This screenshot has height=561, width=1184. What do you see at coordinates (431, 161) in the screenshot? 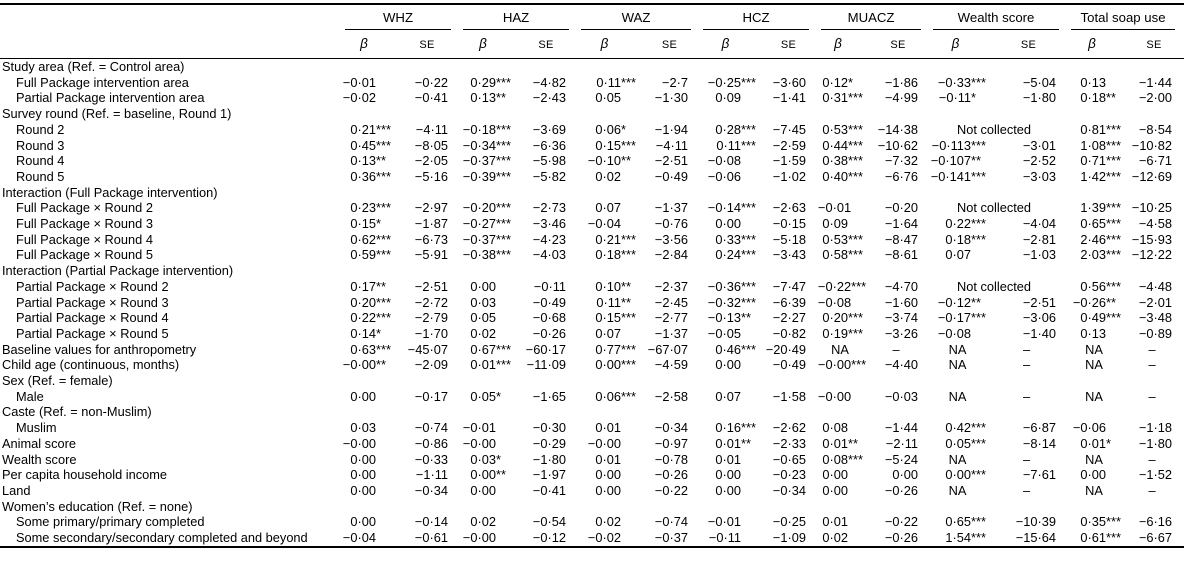
I see `value-number: −2·05` at bounding box center [431, 161].